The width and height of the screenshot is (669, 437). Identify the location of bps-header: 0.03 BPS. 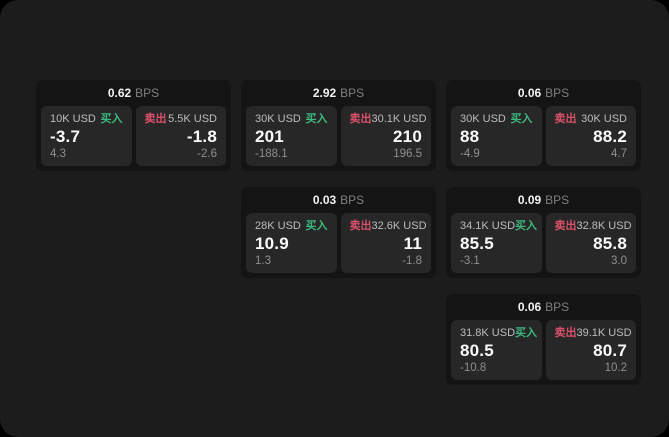
(338, 200).